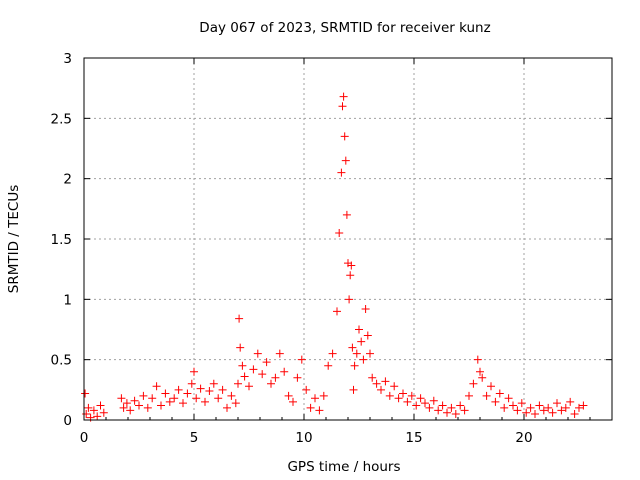 The image size is (640, 480). Describe the element at coordinates (61, 361) in the screenshot. I see `y-tick-label: 0.5` at that location.